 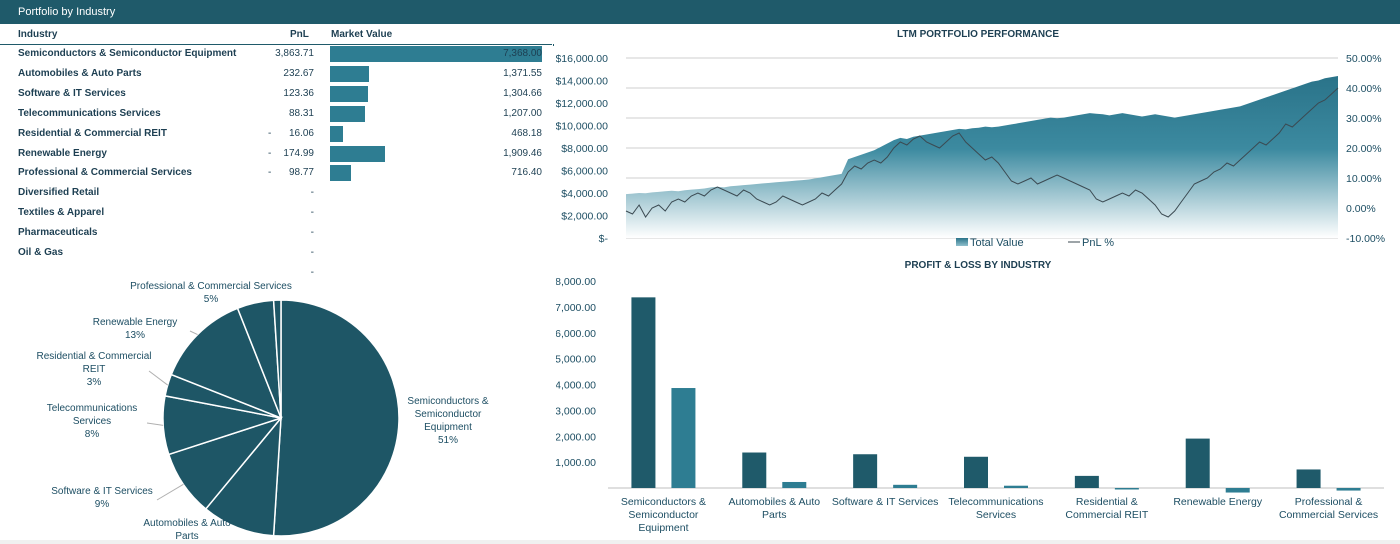 What do you see at coordinates (1098, 243) in the screenshot?
I see `legend-label-pnl: PnL %` at bounding box center [1098, 243].